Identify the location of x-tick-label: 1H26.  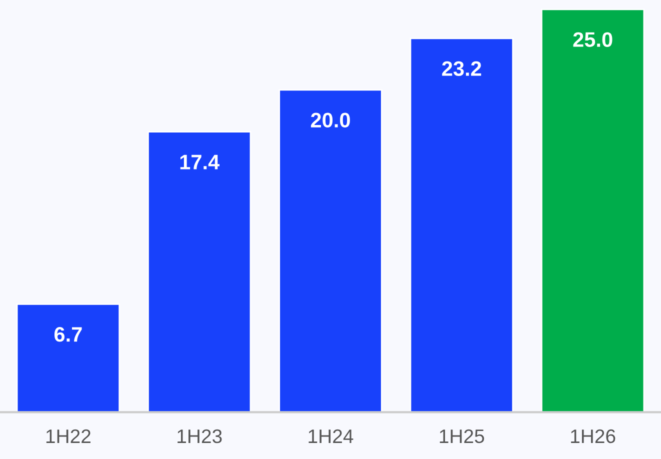
(593, 436).